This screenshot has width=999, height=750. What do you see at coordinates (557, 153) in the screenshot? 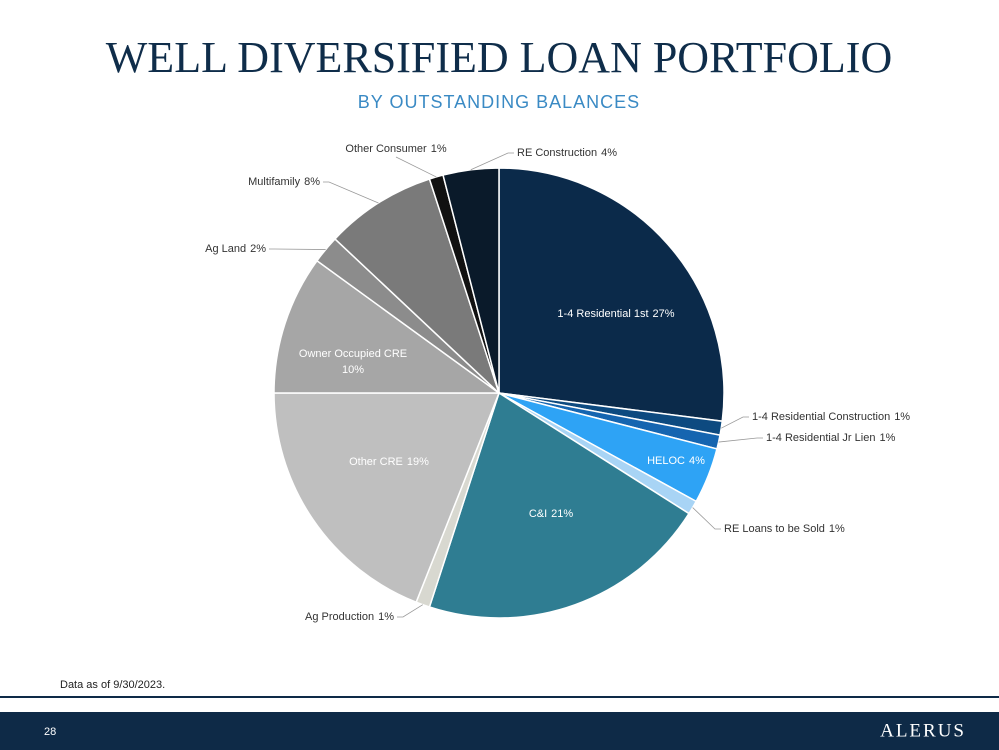
I see `category-label: RE Construction` at bounding box center [557, 153].